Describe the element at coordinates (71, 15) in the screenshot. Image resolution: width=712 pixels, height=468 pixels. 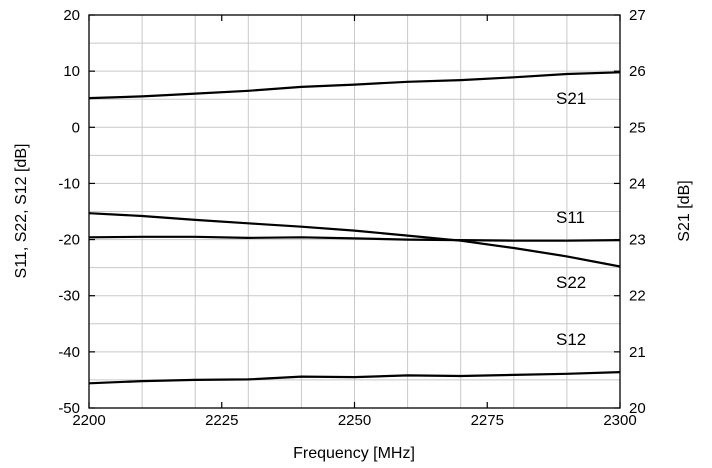
I see `y-left-tick-label: 20` at that location.